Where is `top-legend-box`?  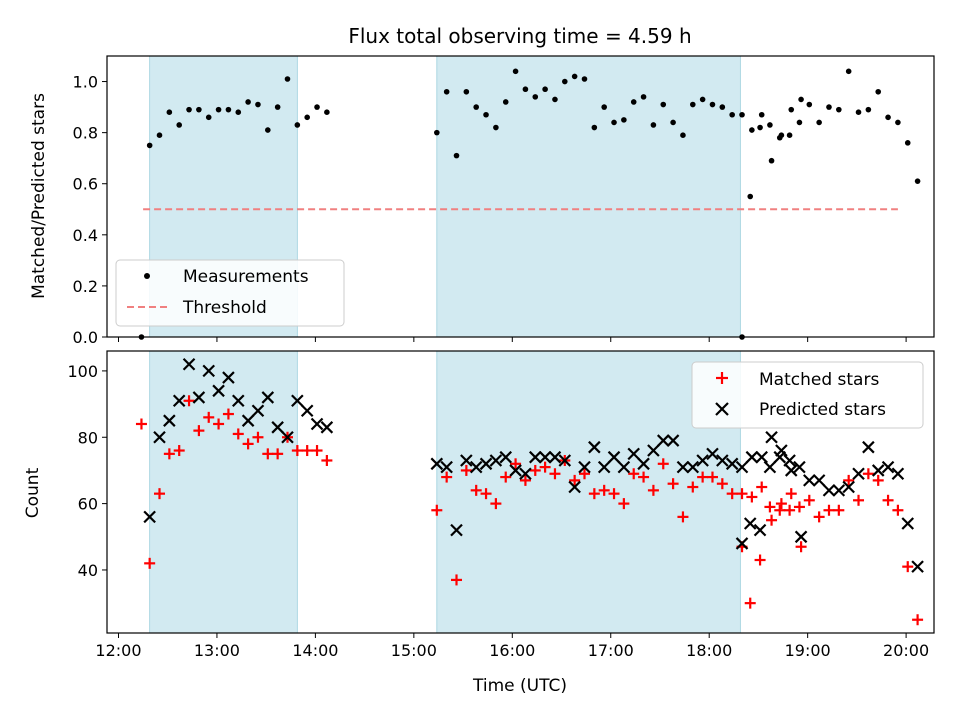
top-legend-box is located at coordinates (230, 293).